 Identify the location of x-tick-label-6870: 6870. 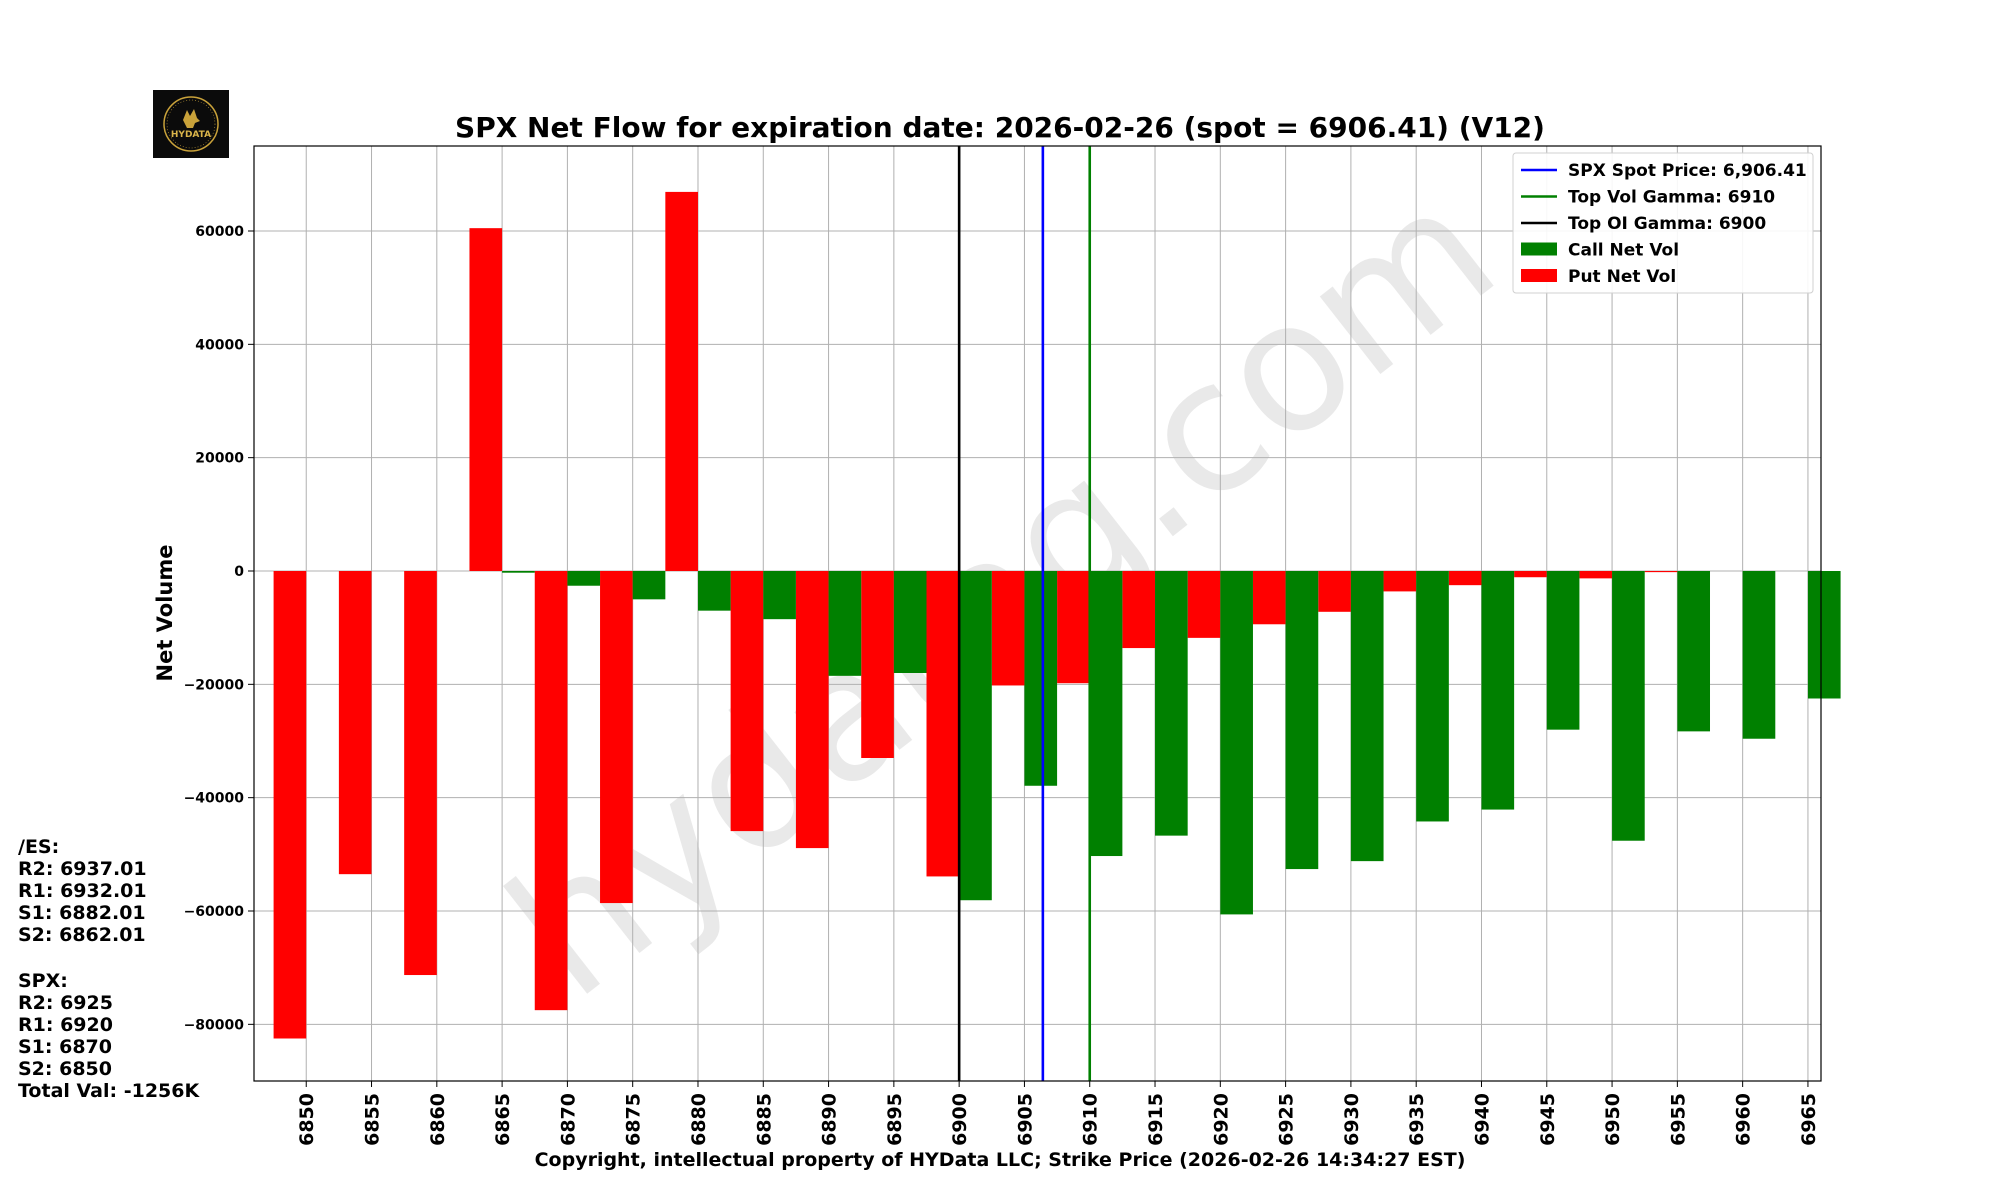
(568, 1119).